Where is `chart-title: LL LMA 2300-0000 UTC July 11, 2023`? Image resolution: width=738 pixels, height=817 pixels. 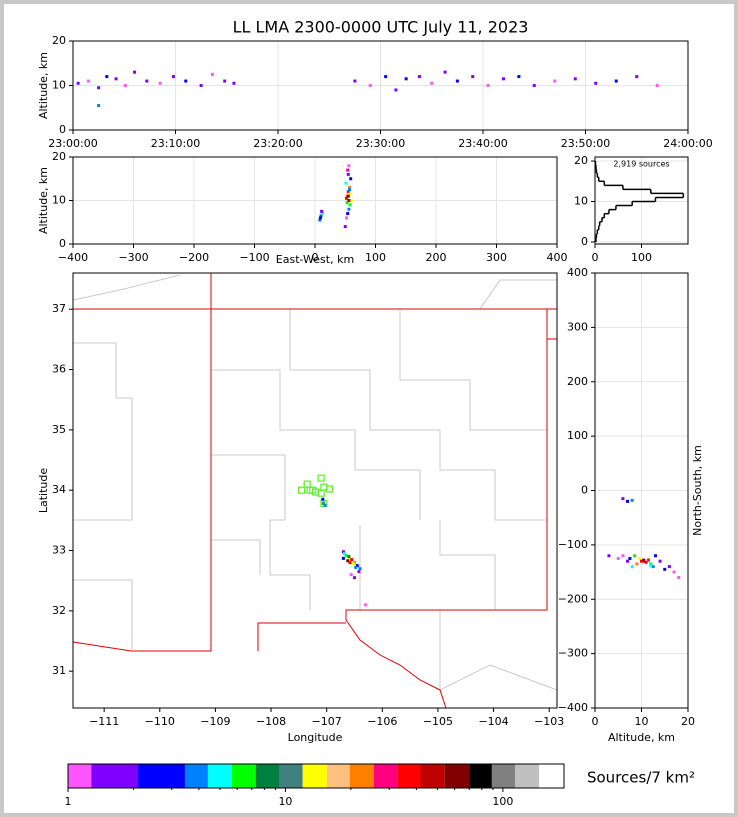
chart-title: LL LMA 2300-0000 UTC July 11, 2023 is located at coordinates (381, 27).